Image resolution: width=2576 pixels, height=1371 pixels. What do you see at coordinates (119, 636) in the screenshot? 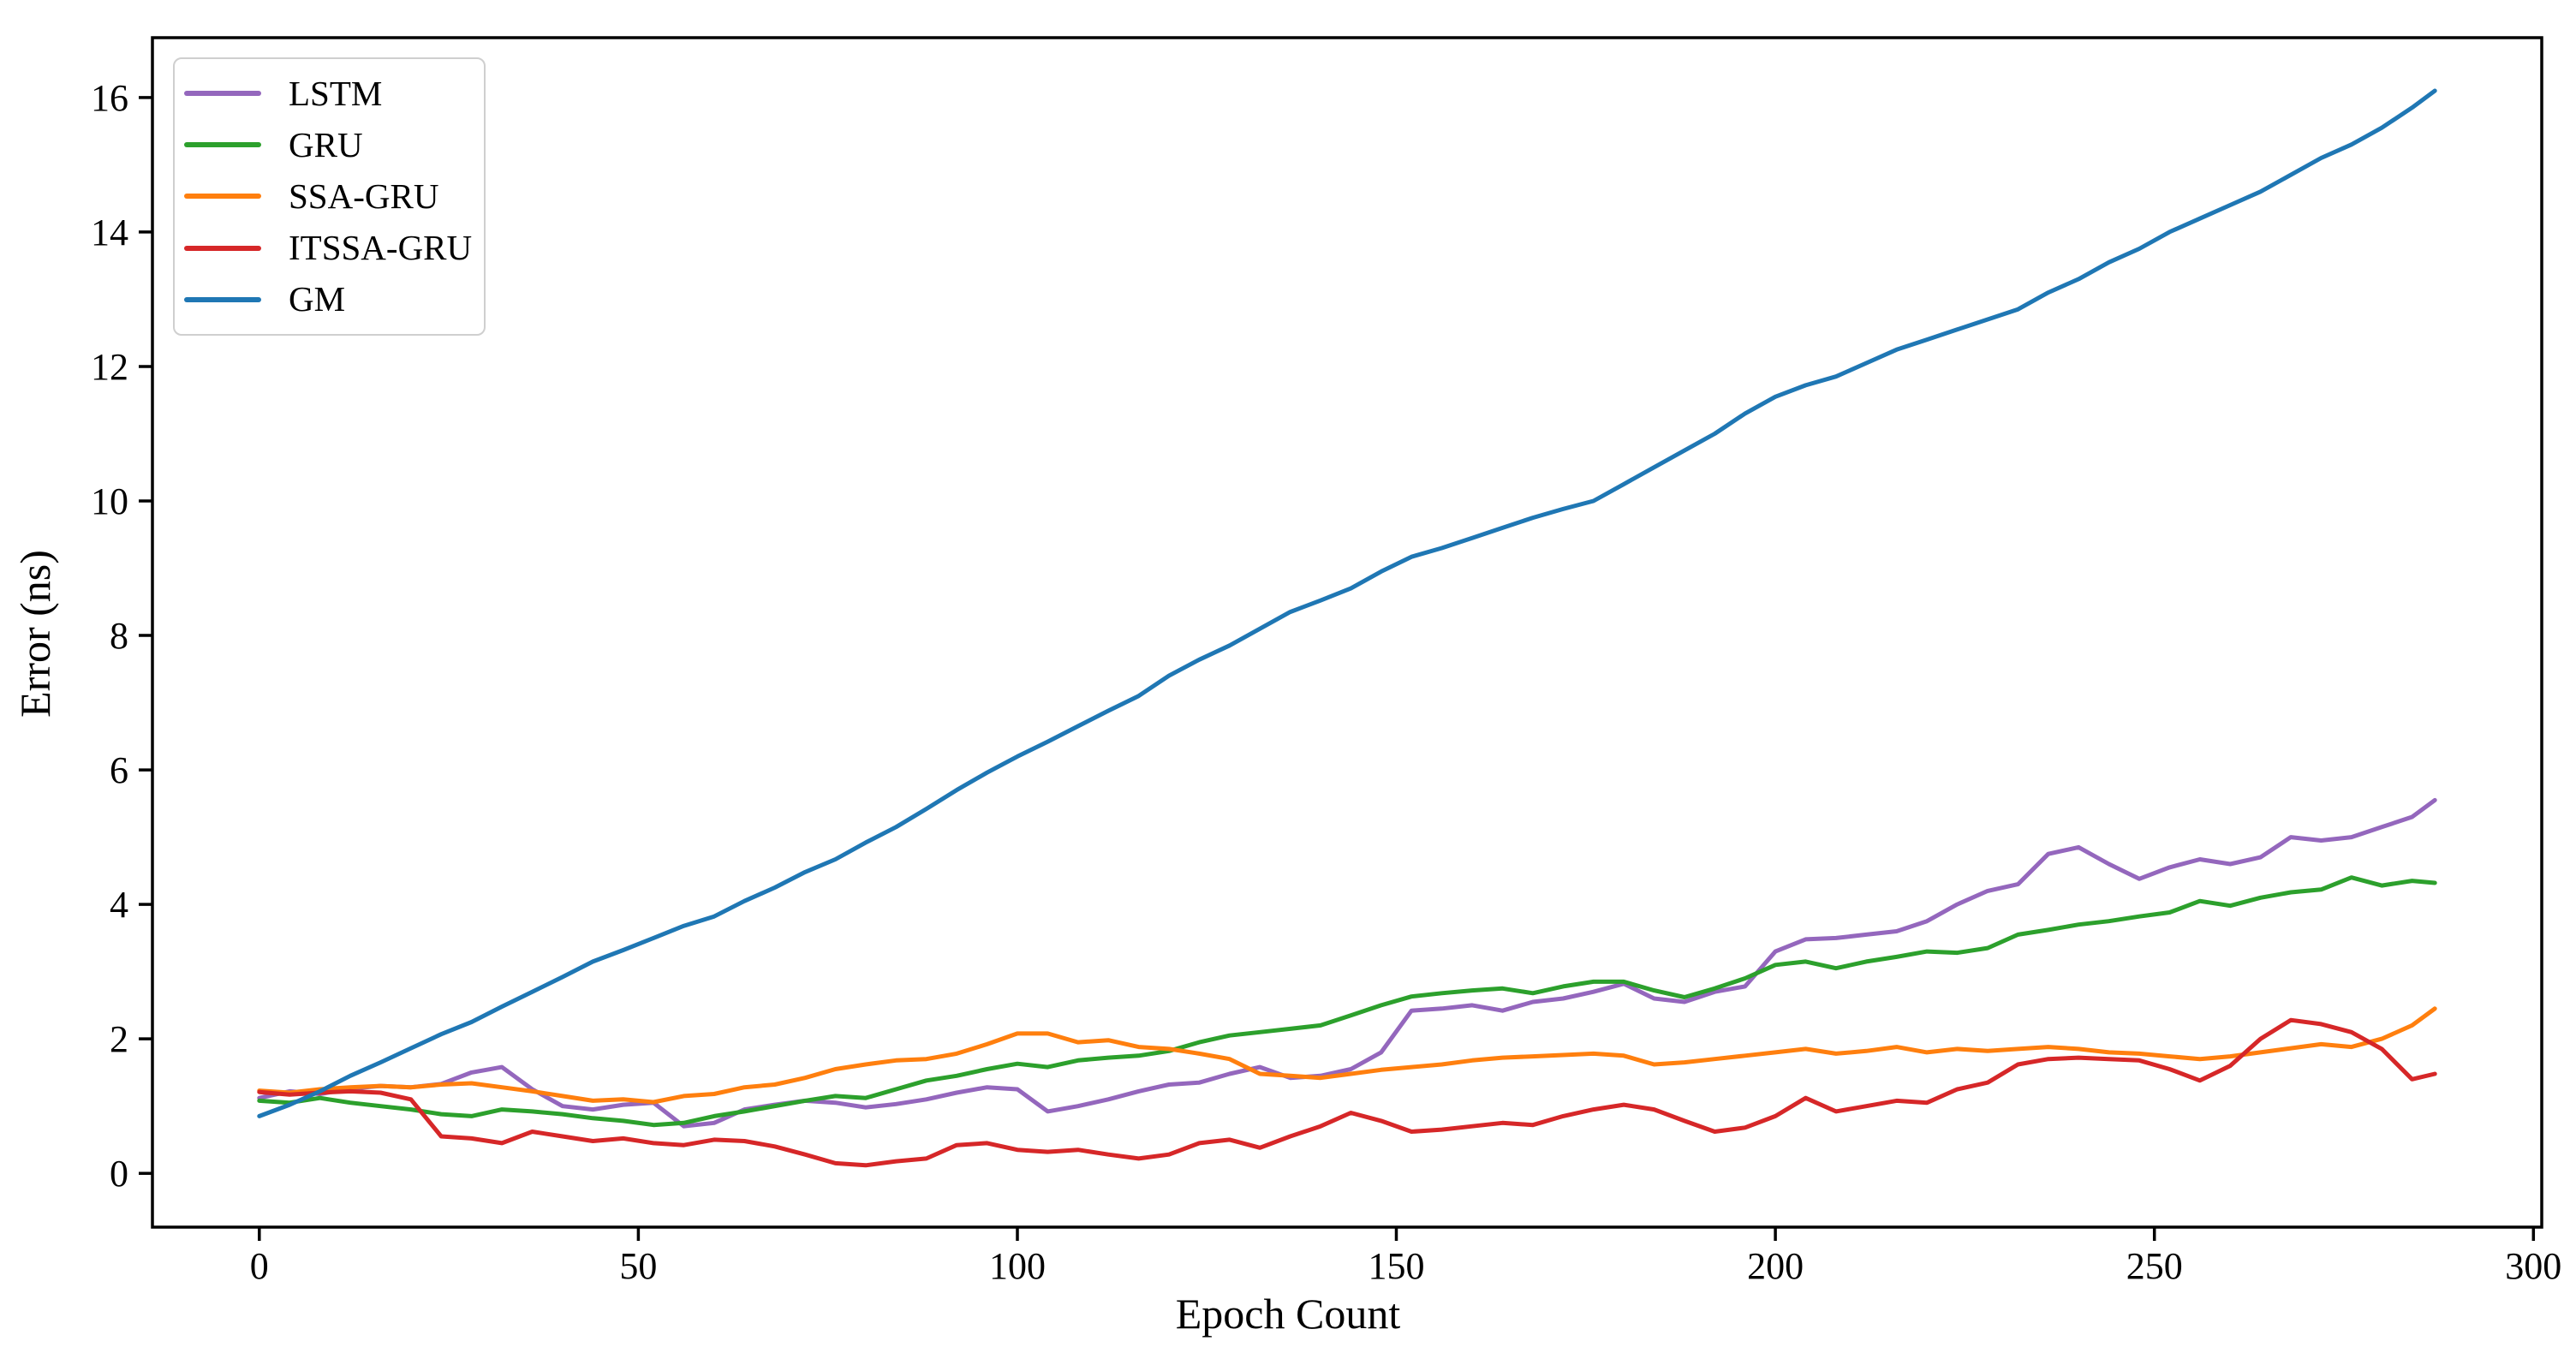
I see `y-tick-label-8: 8` at bounding box center [119, 636].